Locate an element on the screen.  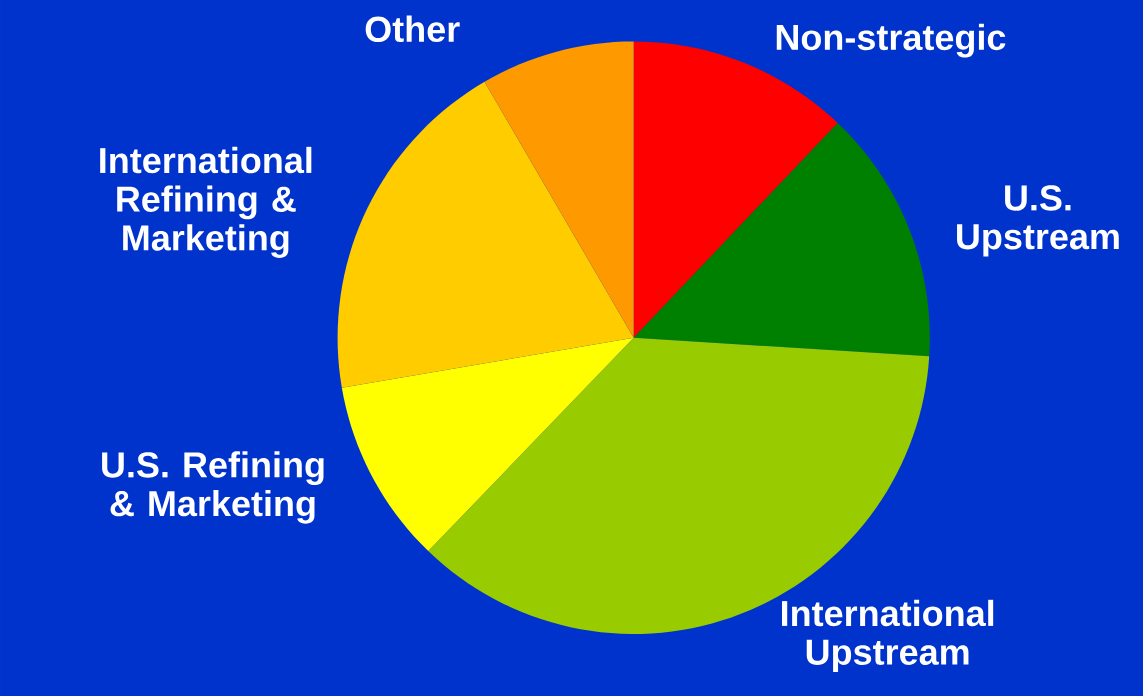
slice-label: International Upstream is located at coordinates (888, 635).